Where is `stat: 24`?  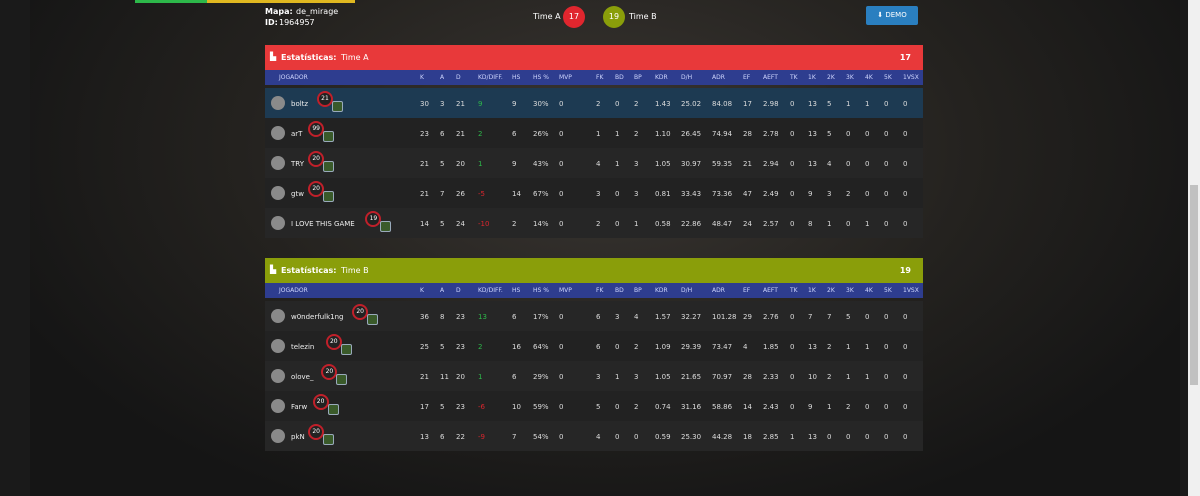 stat: 24 is located at coordinates (747, 224).